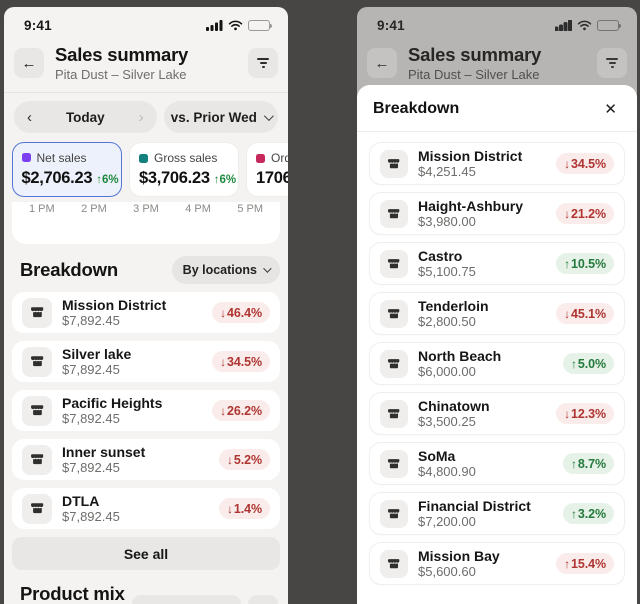 This screenshot has height=604, width=640. What do you see at coordinates (57, 177) in the screenshot?
I see `metric-value: $2,706.23` at bounding box center [57, 177].